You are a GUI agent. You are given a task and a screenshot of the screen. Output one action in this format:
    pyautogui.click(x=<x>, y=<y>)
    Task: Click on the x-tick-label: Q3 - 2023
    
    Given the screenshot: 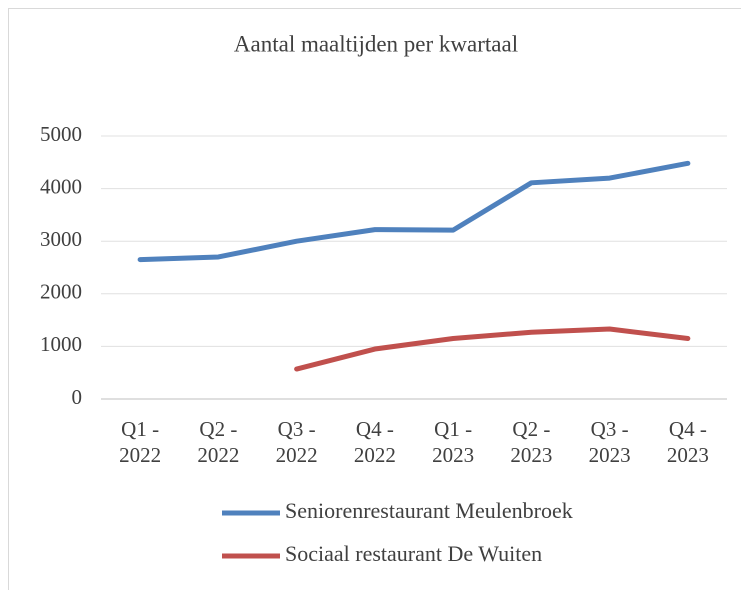 What is the action you would take?
    pyautogui.click(x=609, y=442)
    